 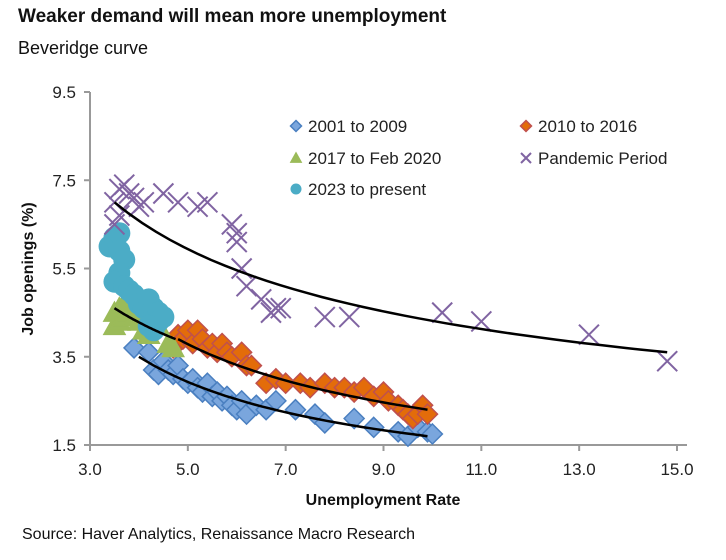 What do you see at coordinates (136, 282) in the screenshot?
I see `series-2023-to-present` at bounding box center [136, 282].